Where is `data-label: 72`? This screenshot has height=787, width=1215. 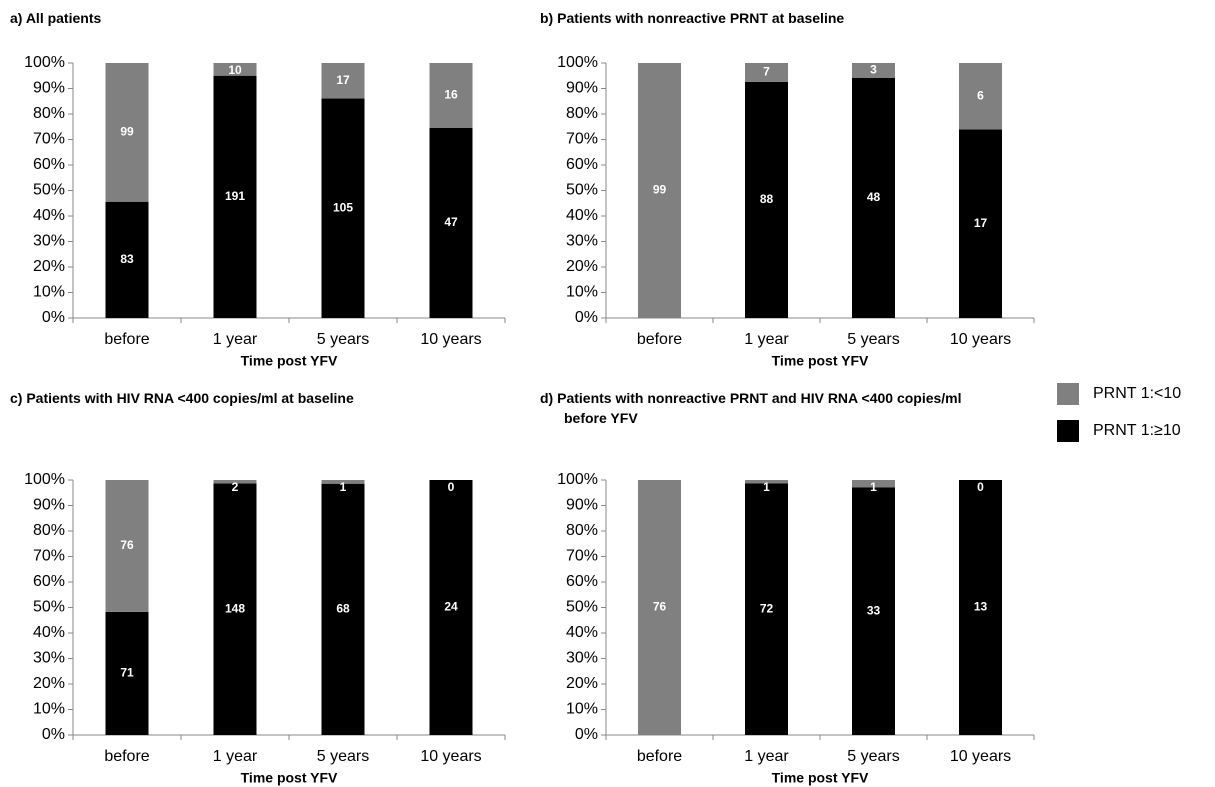 data-label: 72 is located at coordinates (767, 608).